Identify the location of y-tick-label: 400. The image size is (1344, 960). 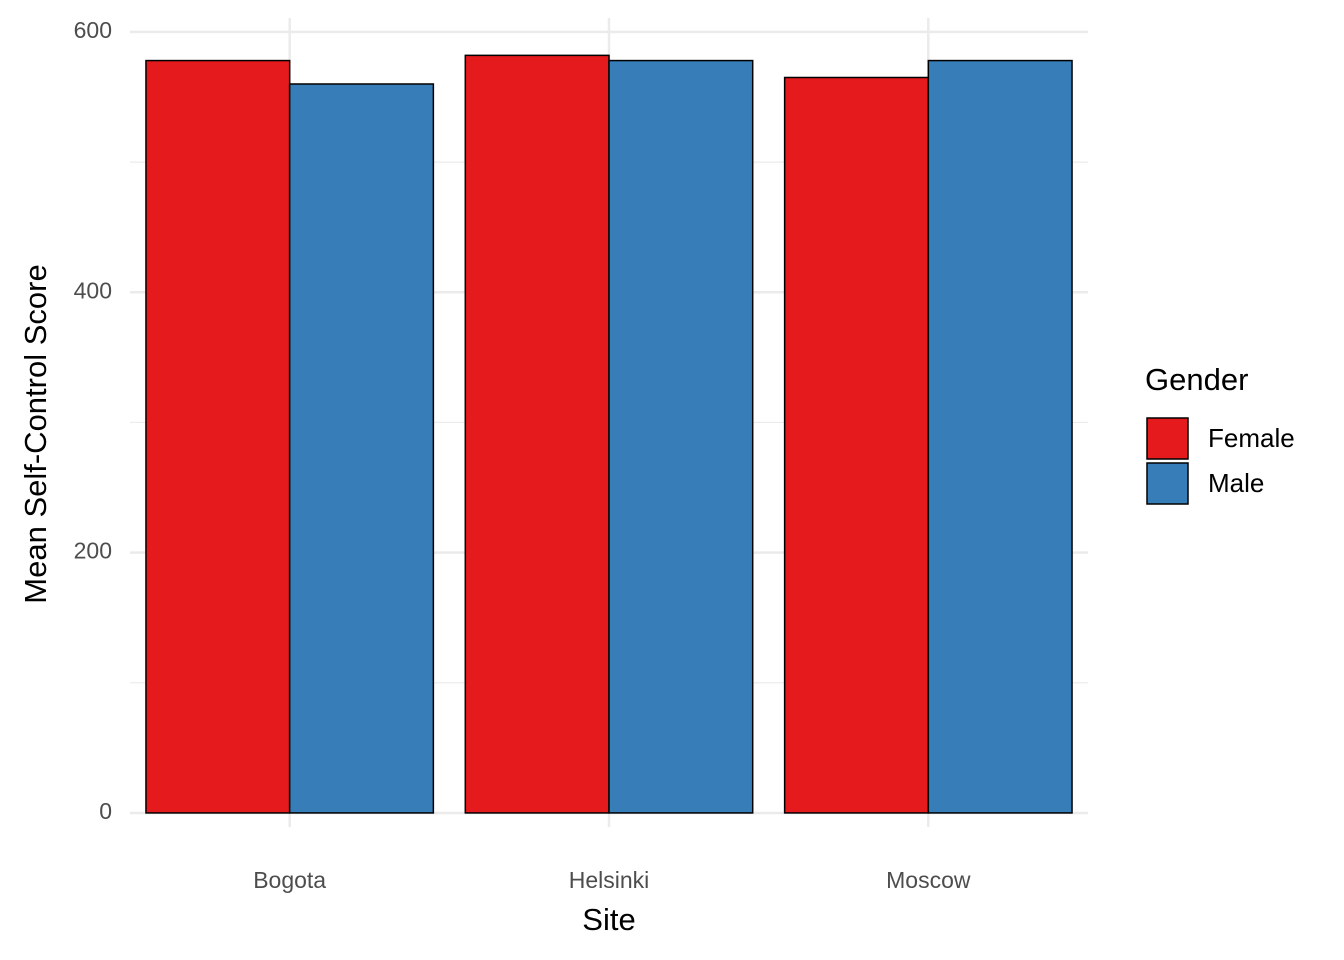
(93, 290).